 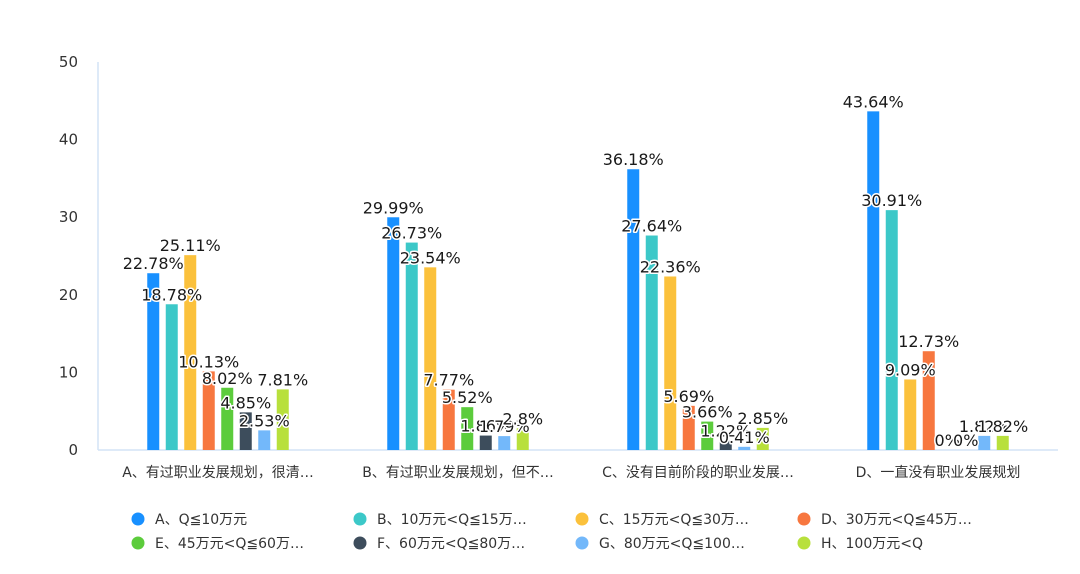 I want to click on data-label: 1.86%, so click(x=485, y=426).